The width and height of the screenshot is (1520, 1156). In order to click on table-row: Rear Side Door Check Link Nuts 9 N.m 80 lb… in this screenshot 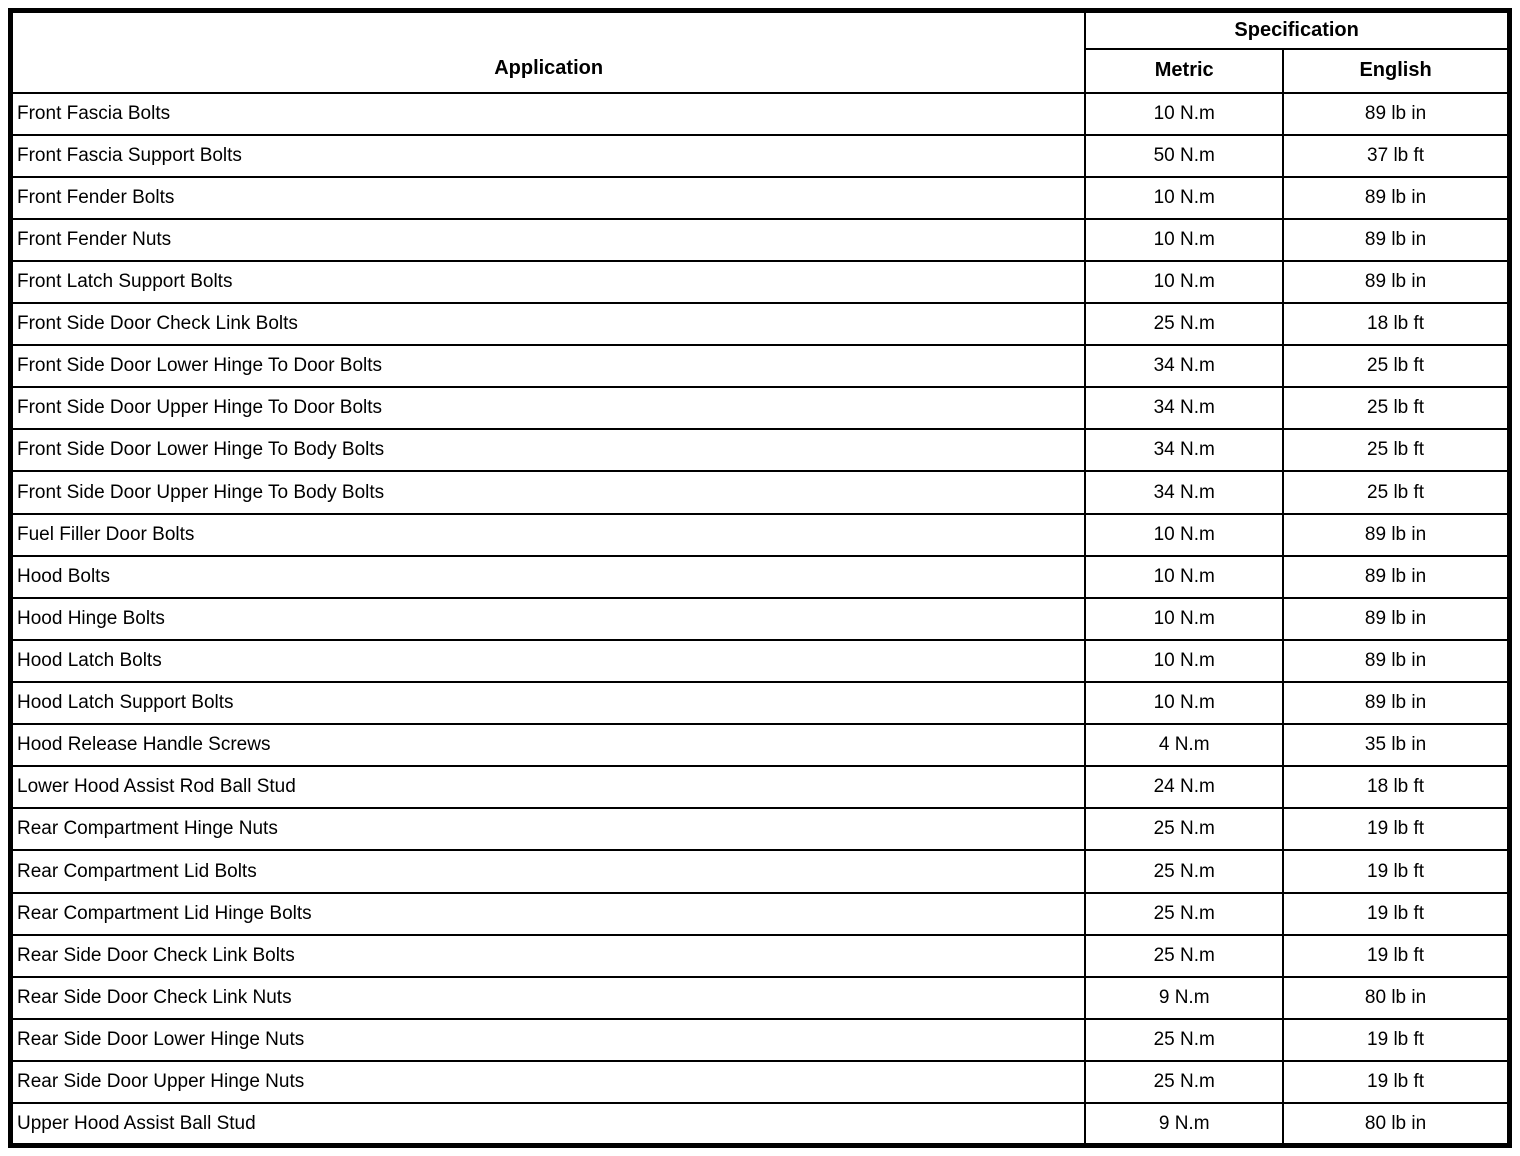, I will do `click(760, 997)`.